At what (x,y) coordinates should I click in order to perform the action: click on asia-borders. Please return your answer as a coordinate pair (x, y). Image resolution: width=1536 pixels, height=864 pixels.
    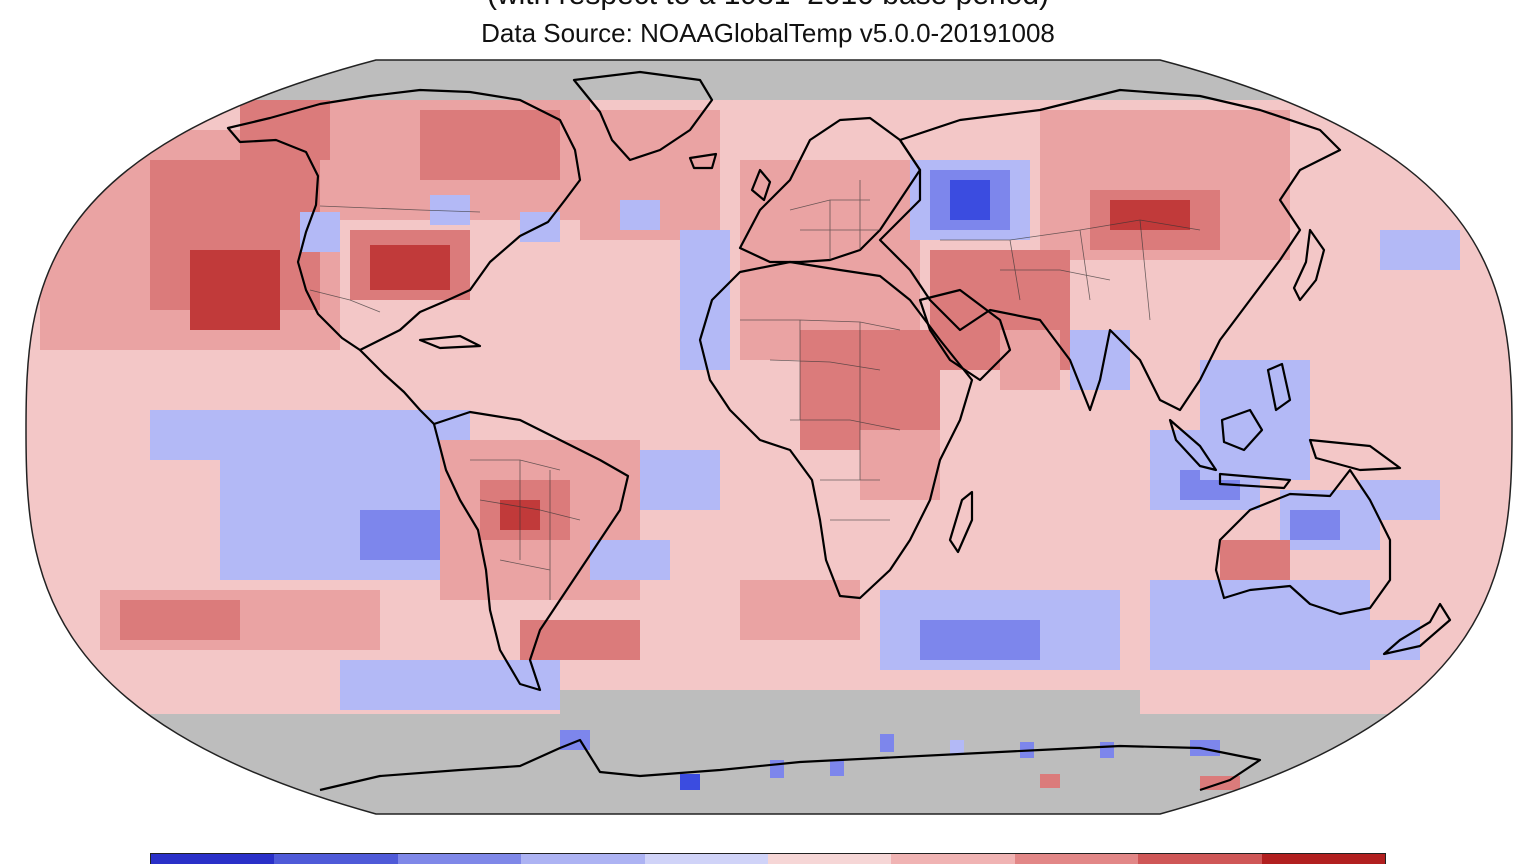
    Looking at the image, I should click on (1070, 270).